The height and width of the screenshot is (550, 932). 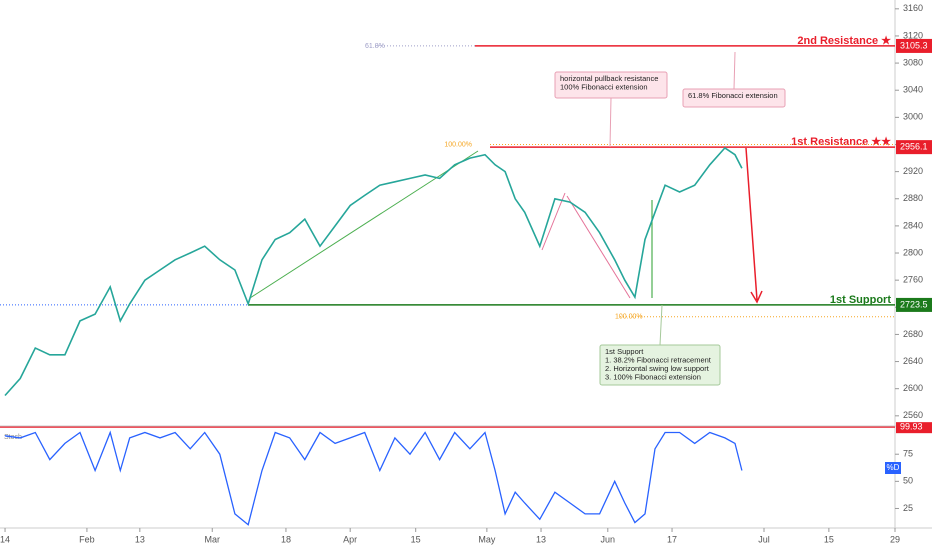 I want to click on x-tick-label: May, so click(x=487, y=539).